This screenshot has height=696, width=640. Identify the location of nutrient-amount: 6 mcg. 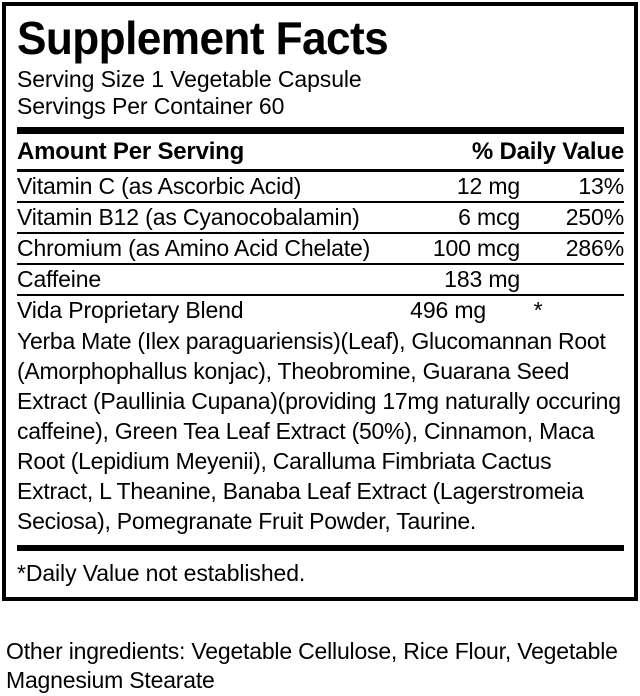
(489, 217).